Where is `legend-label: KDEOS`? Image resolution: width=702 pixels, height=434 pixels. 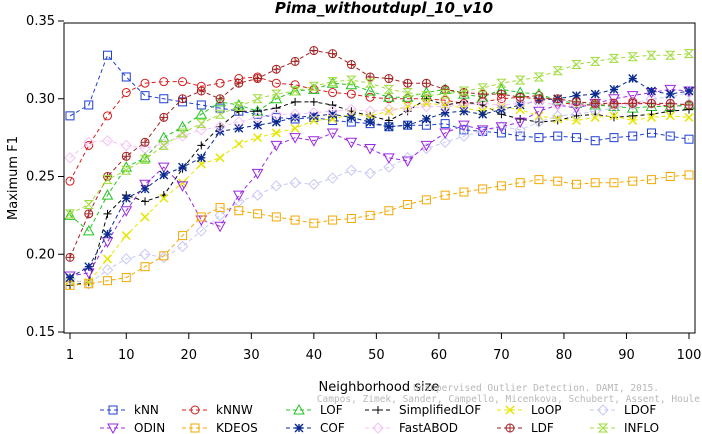 legend-label: KDEOS is located at coordinates (237, 427).